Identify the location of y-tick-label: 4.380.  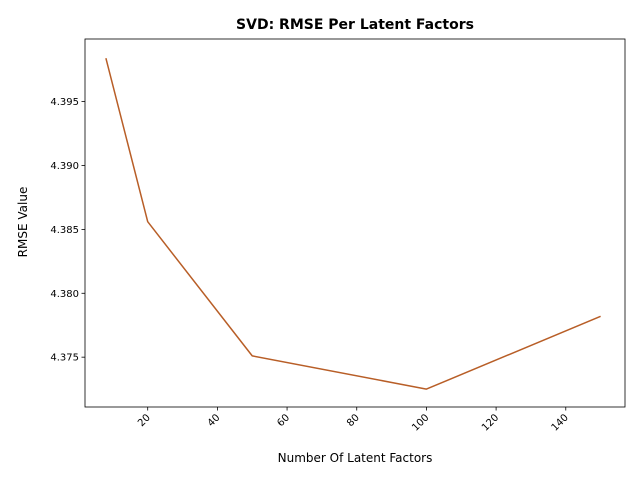
(64, 294).